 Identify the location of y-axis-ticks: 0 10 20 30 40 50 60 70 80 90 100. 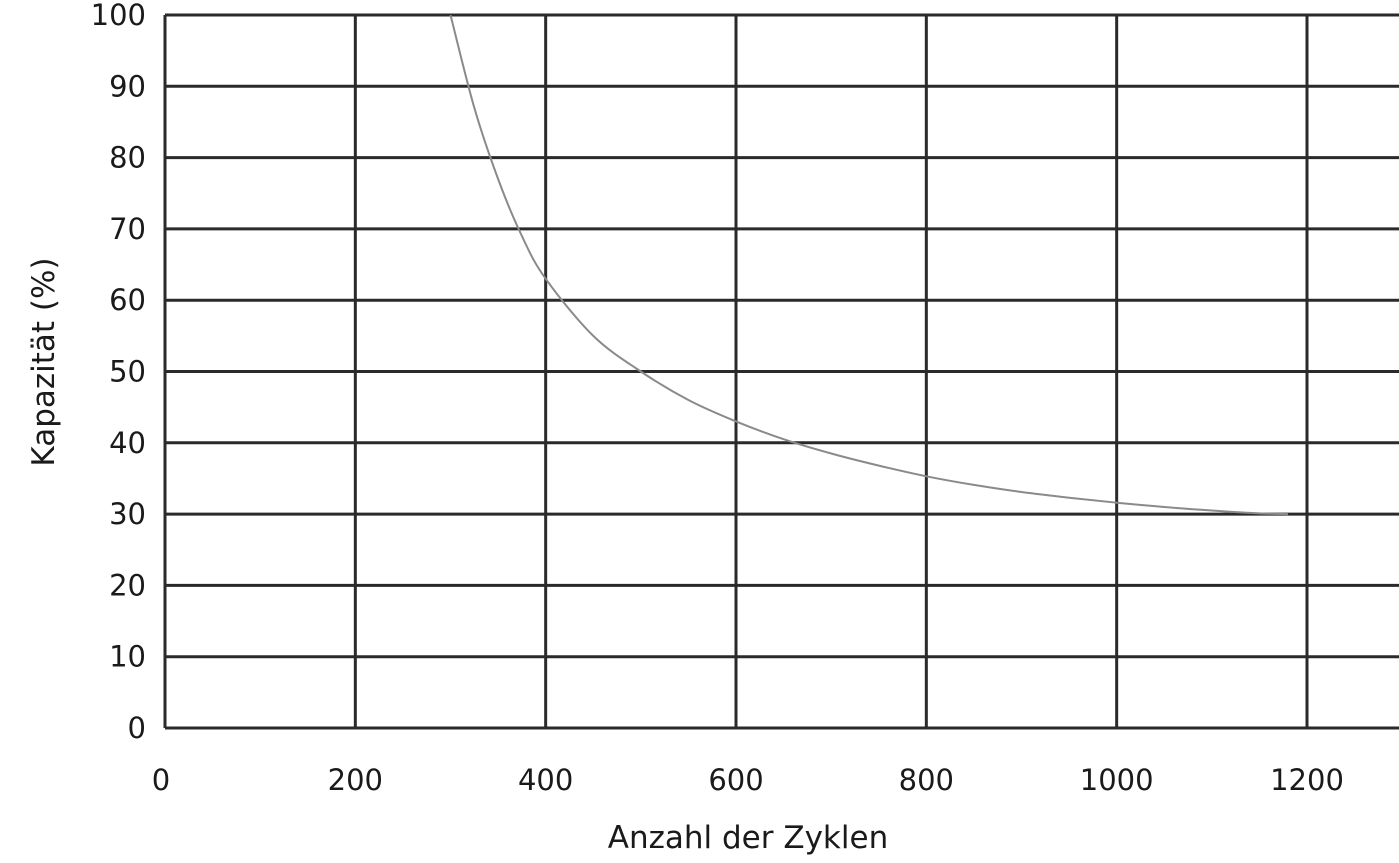
(118, 372).